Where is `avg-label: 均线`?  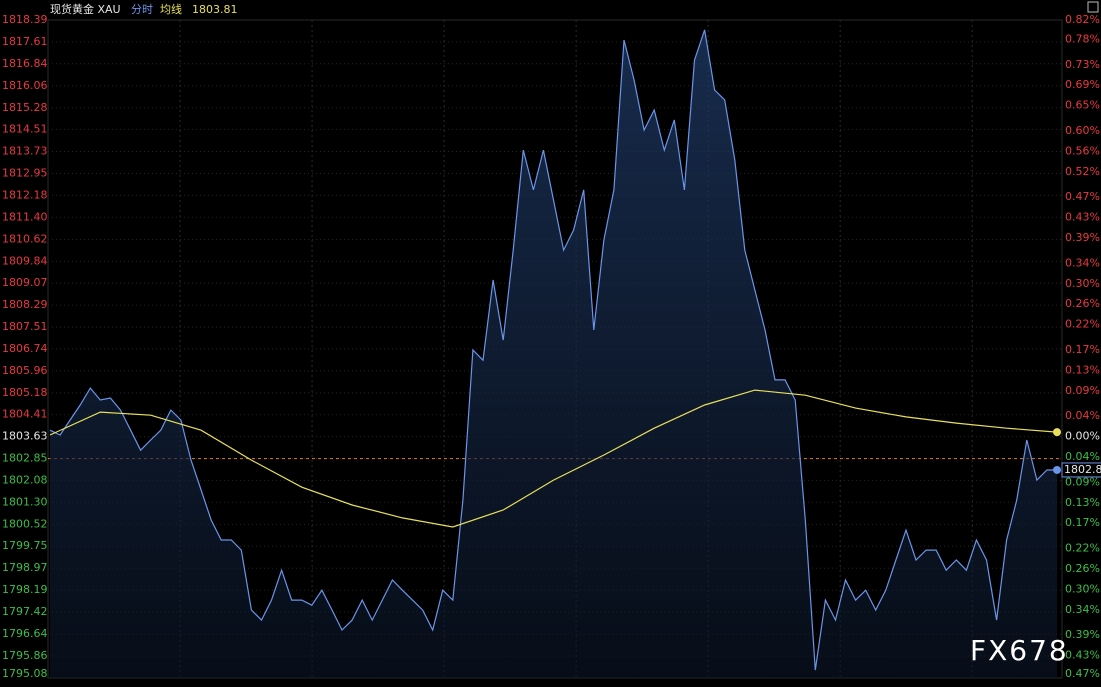 avg-label: 均线 is located at coordinates (171, 9).